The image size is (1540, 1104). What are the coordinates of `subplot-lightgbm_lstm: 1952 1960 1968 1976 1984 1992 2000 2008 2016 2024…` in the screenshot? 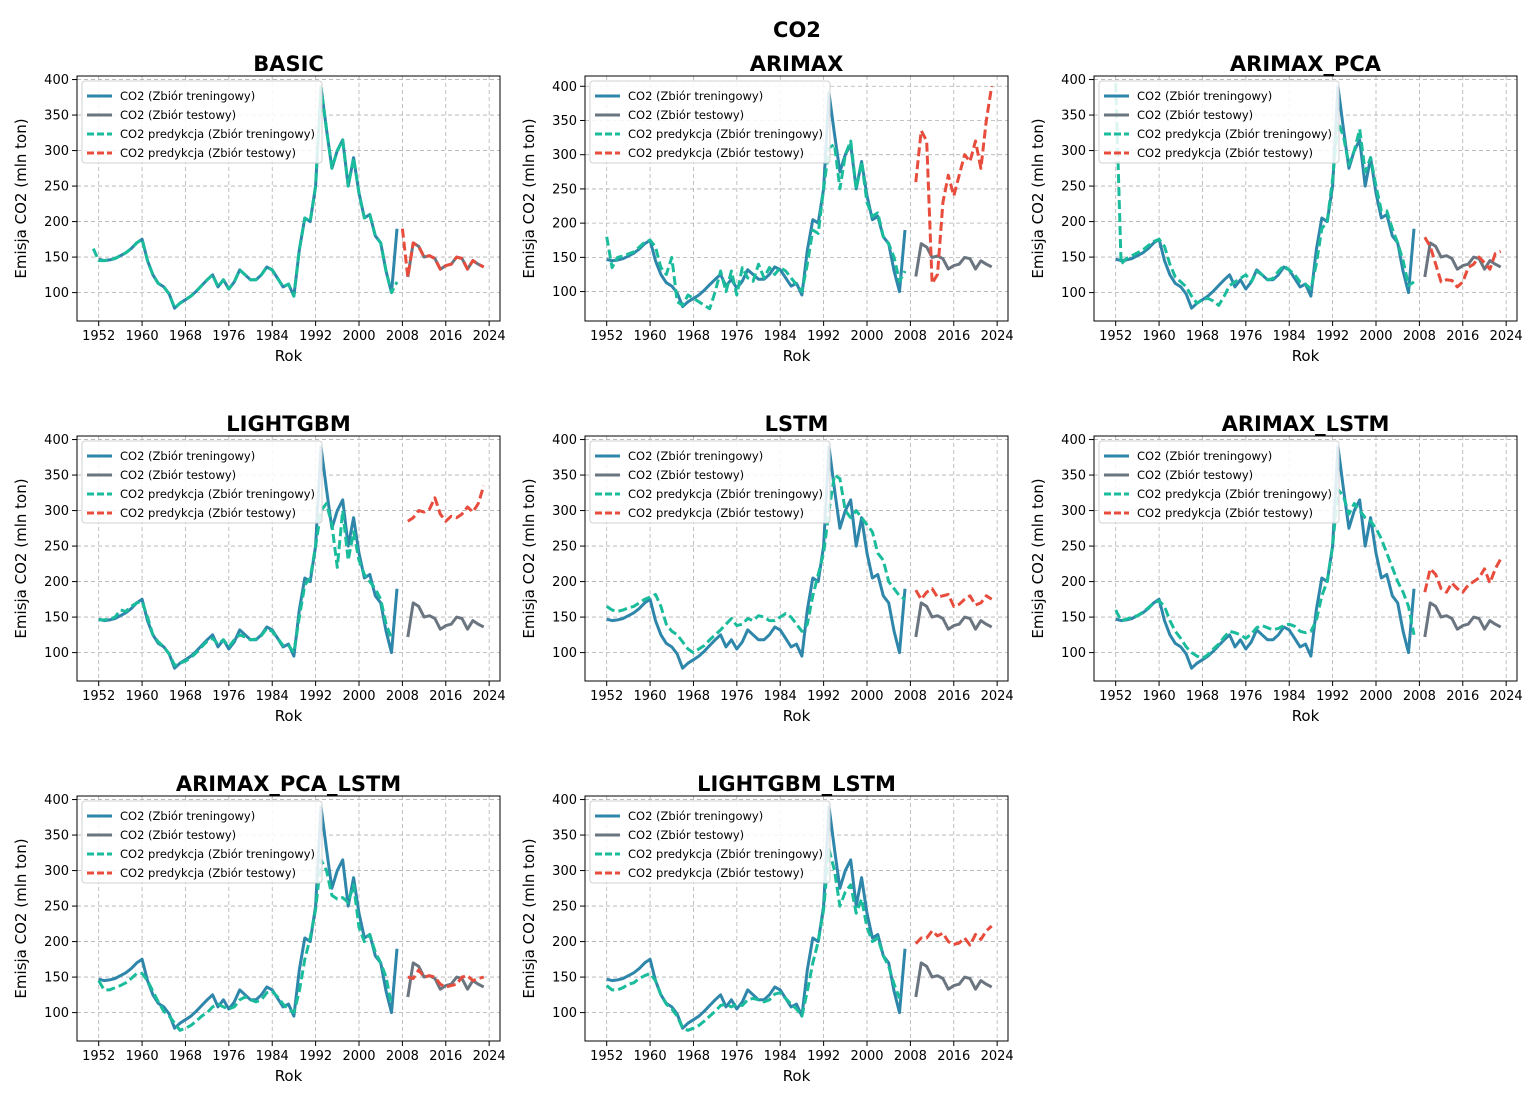 It's located at (767, 928).